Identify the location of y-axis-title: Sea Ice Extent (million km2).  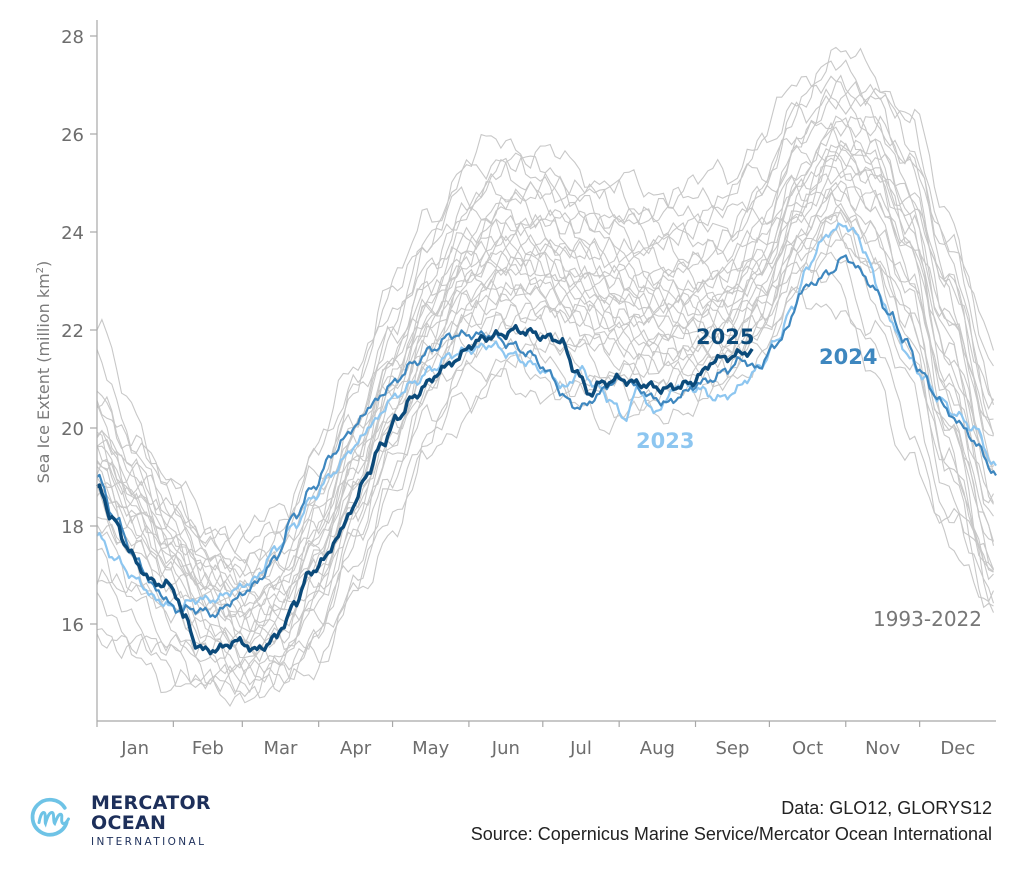
(43, 372).